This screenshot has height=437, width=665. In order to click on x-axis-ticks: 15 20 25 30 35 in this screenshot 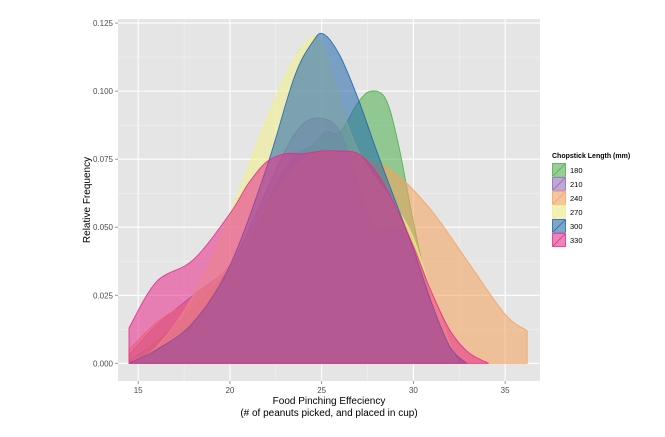, I will do `click(322, 388)`.